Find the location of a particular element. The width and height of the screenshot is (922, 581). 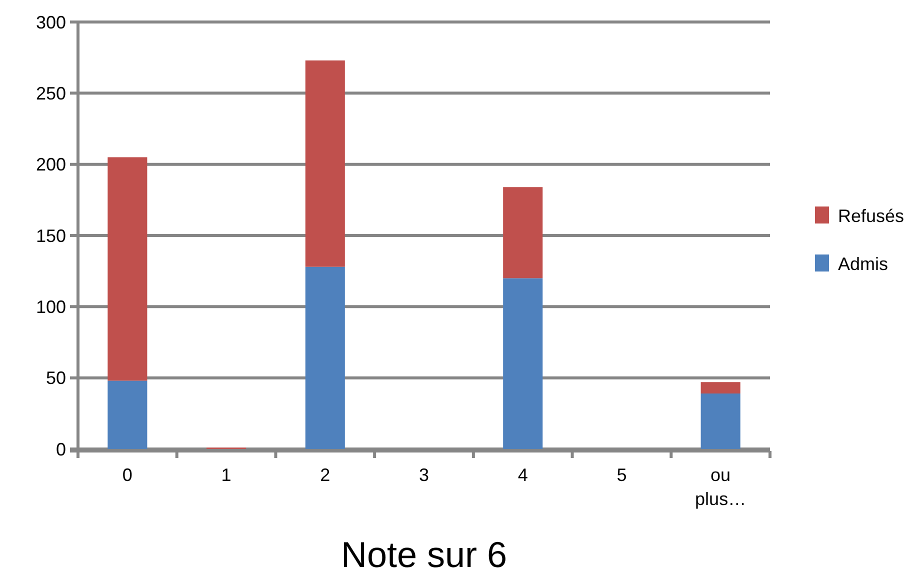

x-axis-title: Note sur 6 is located at coordinates (424, 554).